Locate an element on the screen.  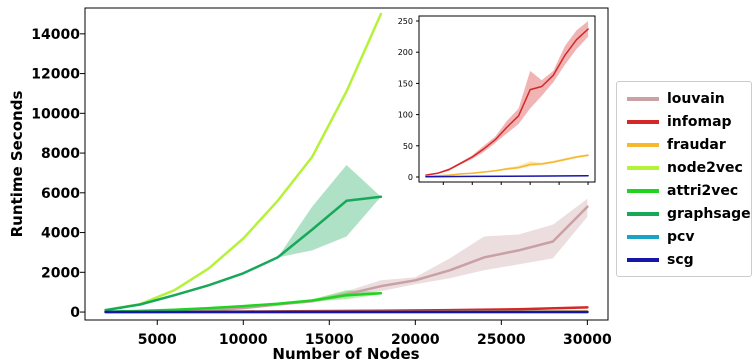
inset-y-tick-label: 200 is located at coordinates (405, 52).